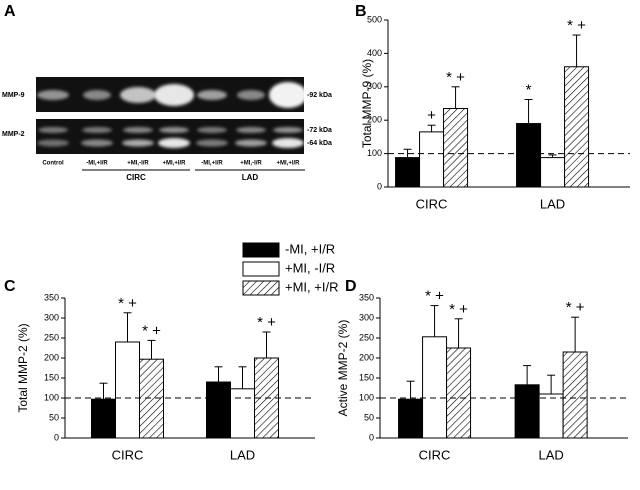 The image size is (640, 490). I want to click on gel-marker: -64 kDa, so click(319, 143).